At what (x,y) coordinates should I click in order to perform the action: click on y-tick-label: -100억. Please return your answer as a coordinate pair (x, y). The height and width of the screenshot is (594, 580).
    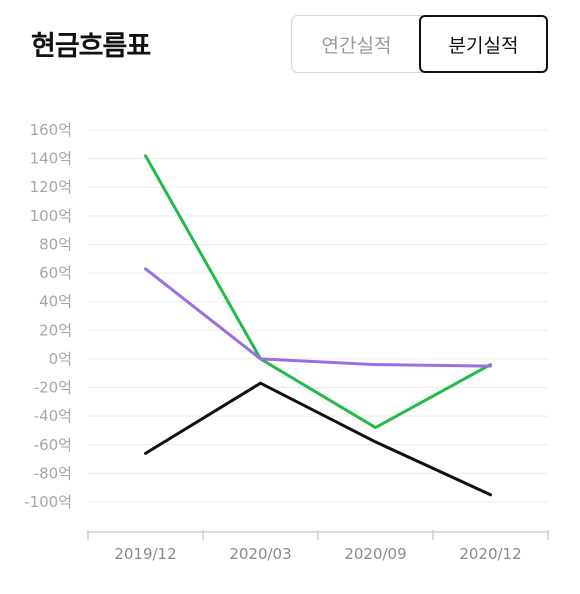
    Looking at the image, I should click on (48, 502).